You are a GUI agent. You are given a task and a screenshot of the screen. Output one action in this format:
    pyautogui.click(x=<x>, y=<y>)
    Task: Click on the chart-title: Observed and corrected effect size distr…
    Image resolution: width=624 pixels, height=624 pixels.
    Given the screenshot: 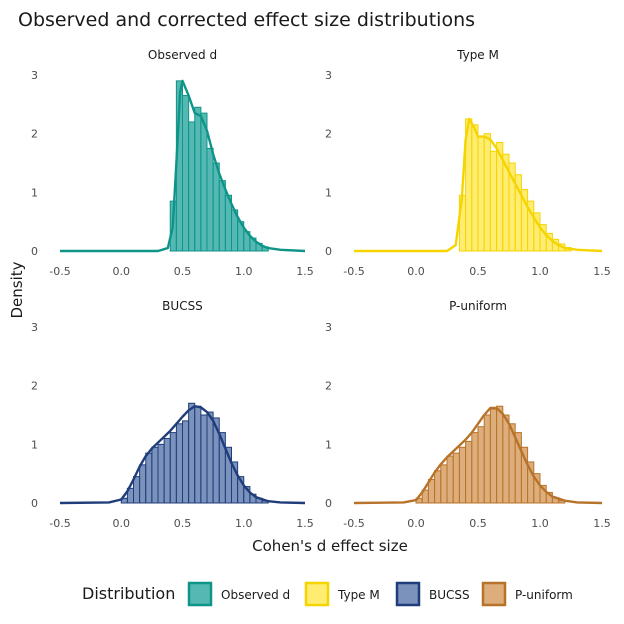 What is the action you would take?
    pyautogui.click(x=246, y=20)
    